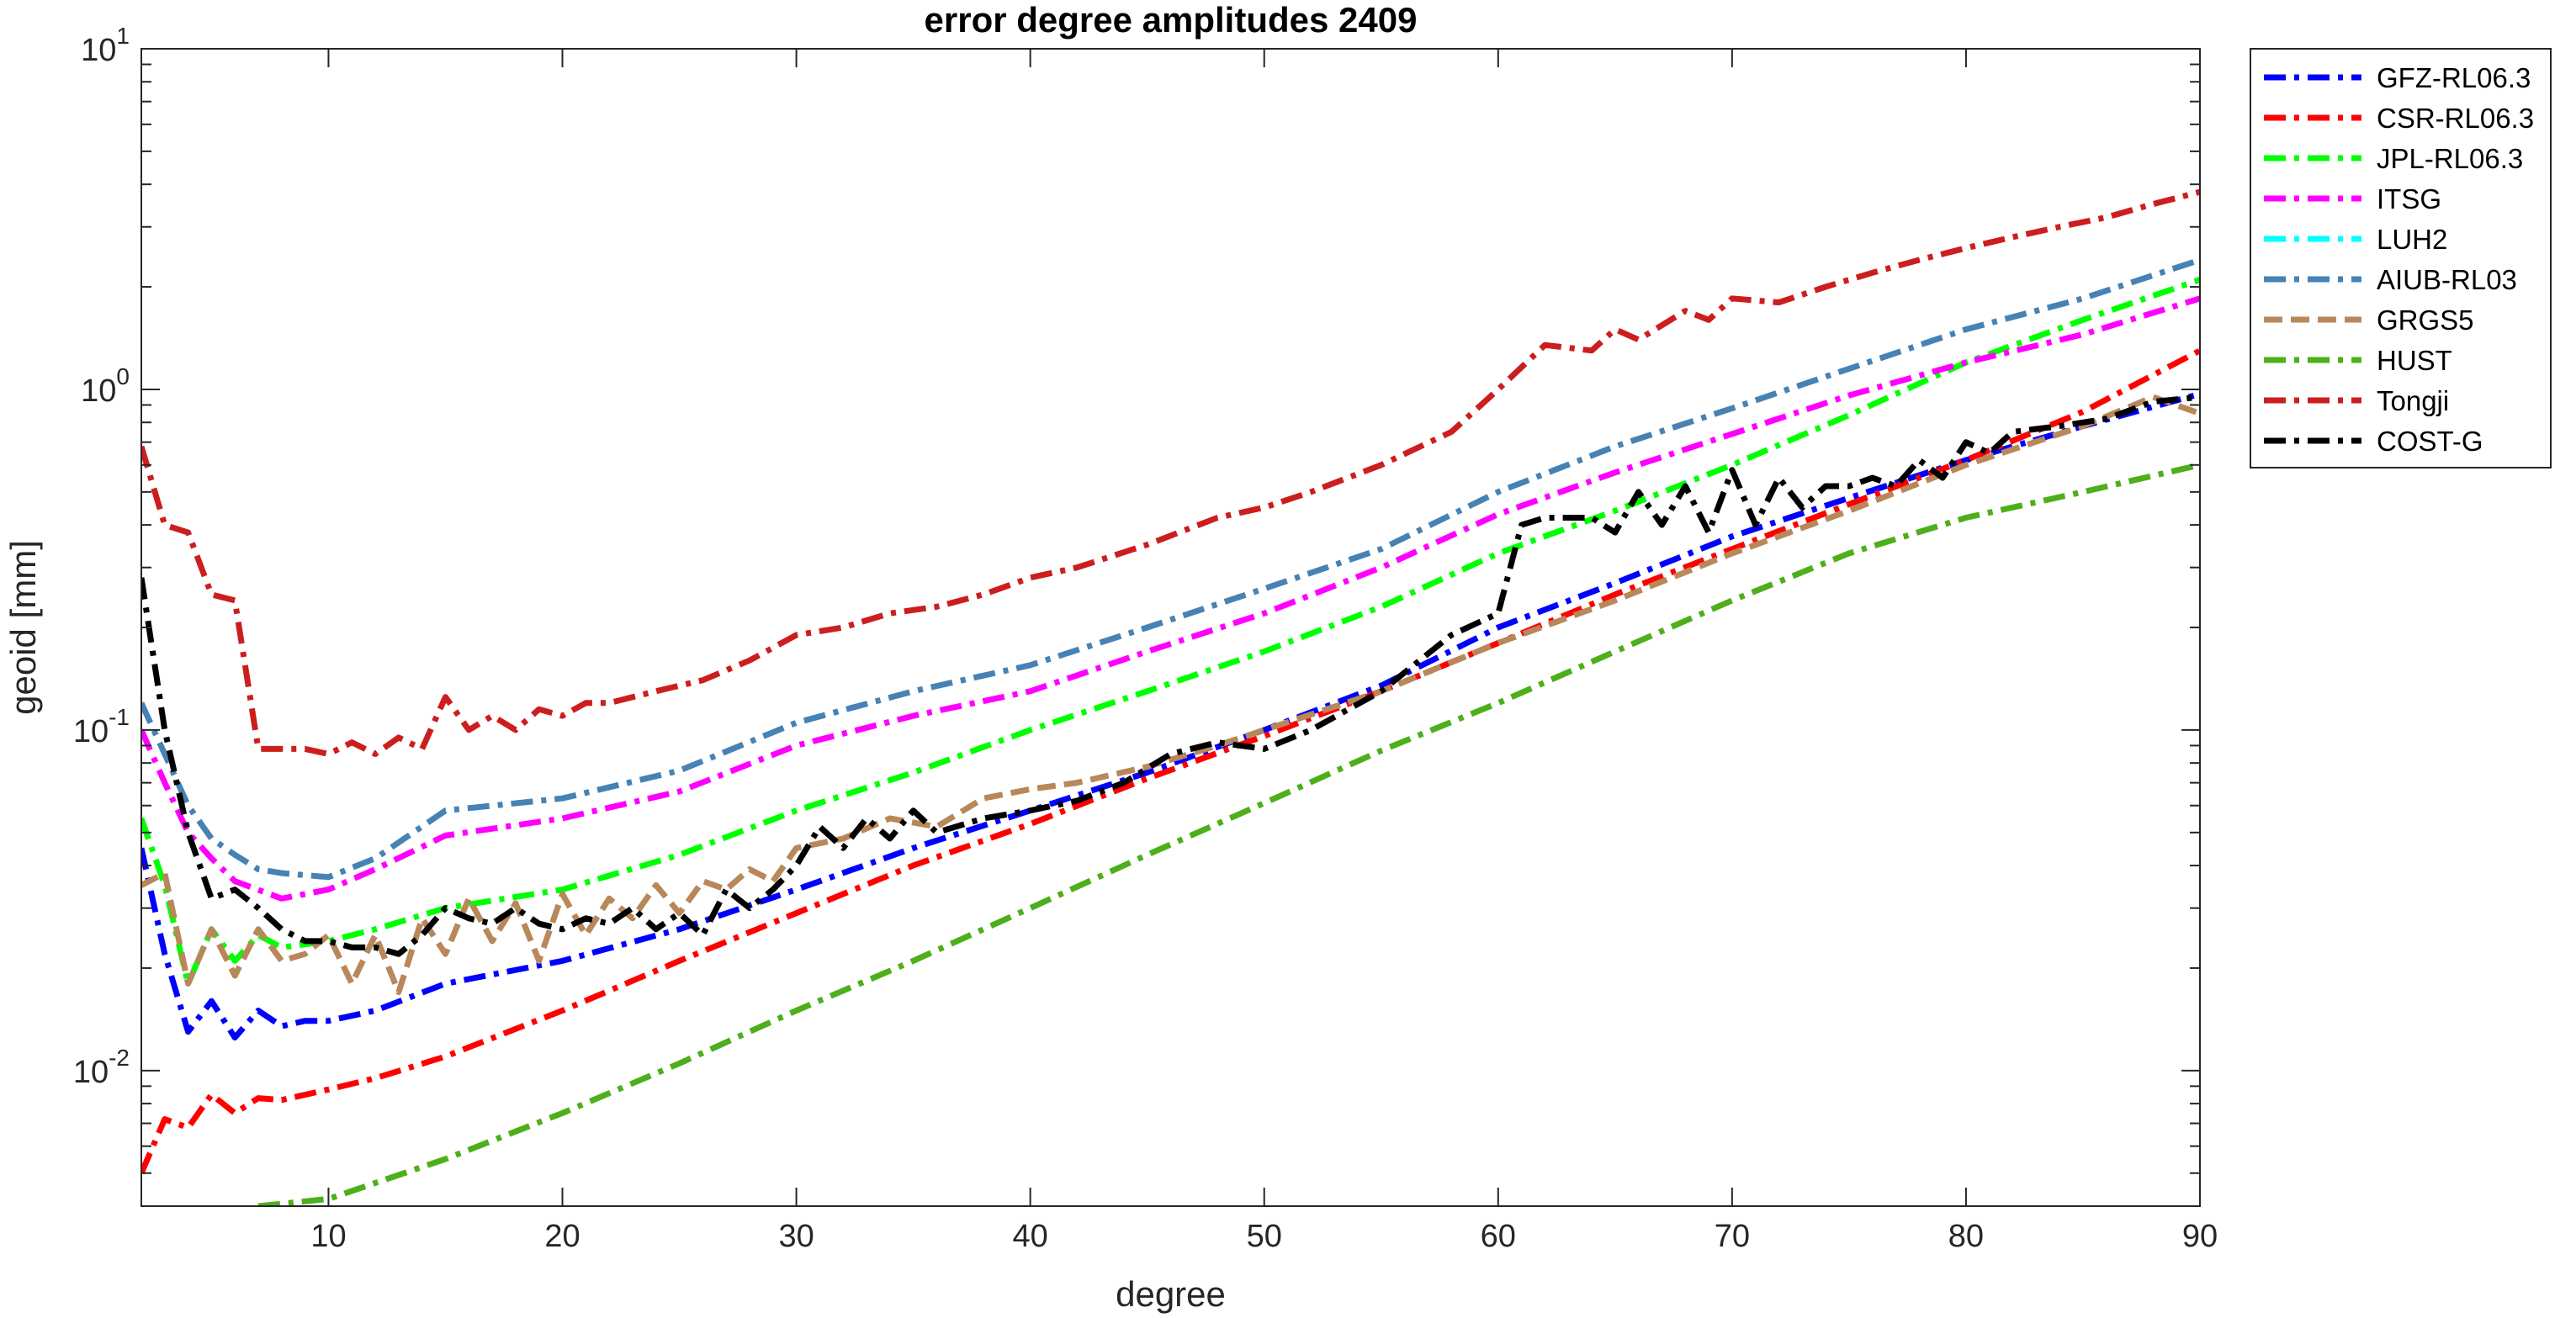 This screenshot has width=2576, height=1318. I want to click on y-tick-label: 10⁰, so click(105, 386).